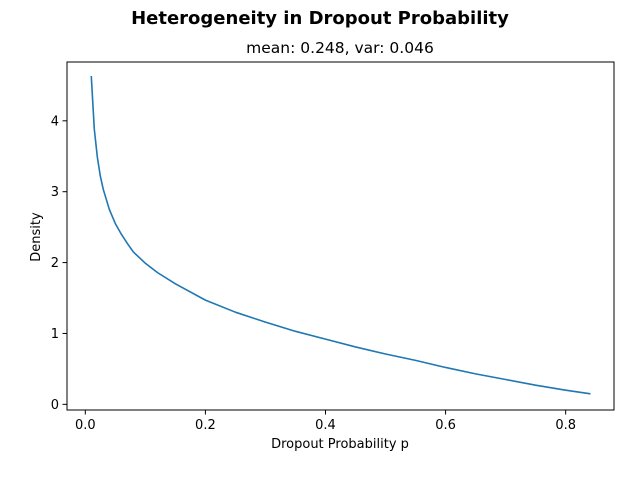 Image resolution: width=640 pixels, height=480 pixels. I want to click on chart-suptitle: Heterogeneity in Dropout Probability, so click(320, 18).